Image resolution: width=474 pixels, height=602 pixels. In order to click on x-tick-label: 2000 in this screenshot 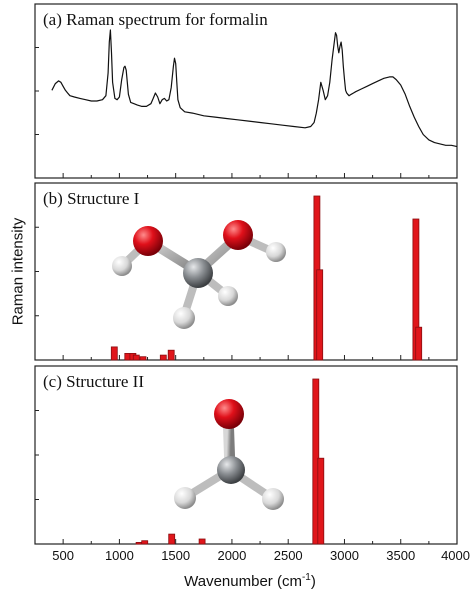, I will do `click(231, 555)`.